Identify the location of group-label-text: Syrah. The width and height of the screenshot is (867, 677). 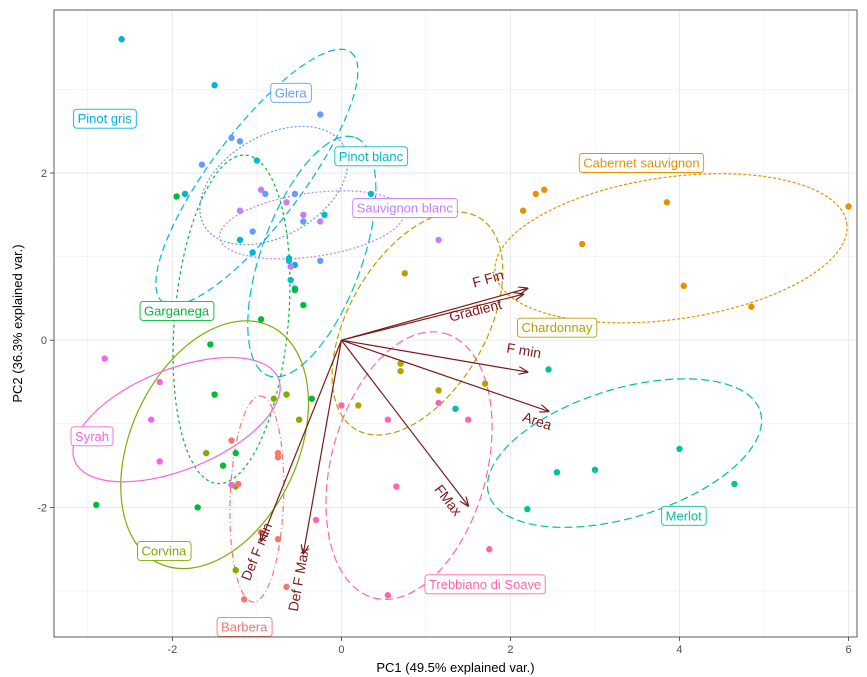
(92, 436).